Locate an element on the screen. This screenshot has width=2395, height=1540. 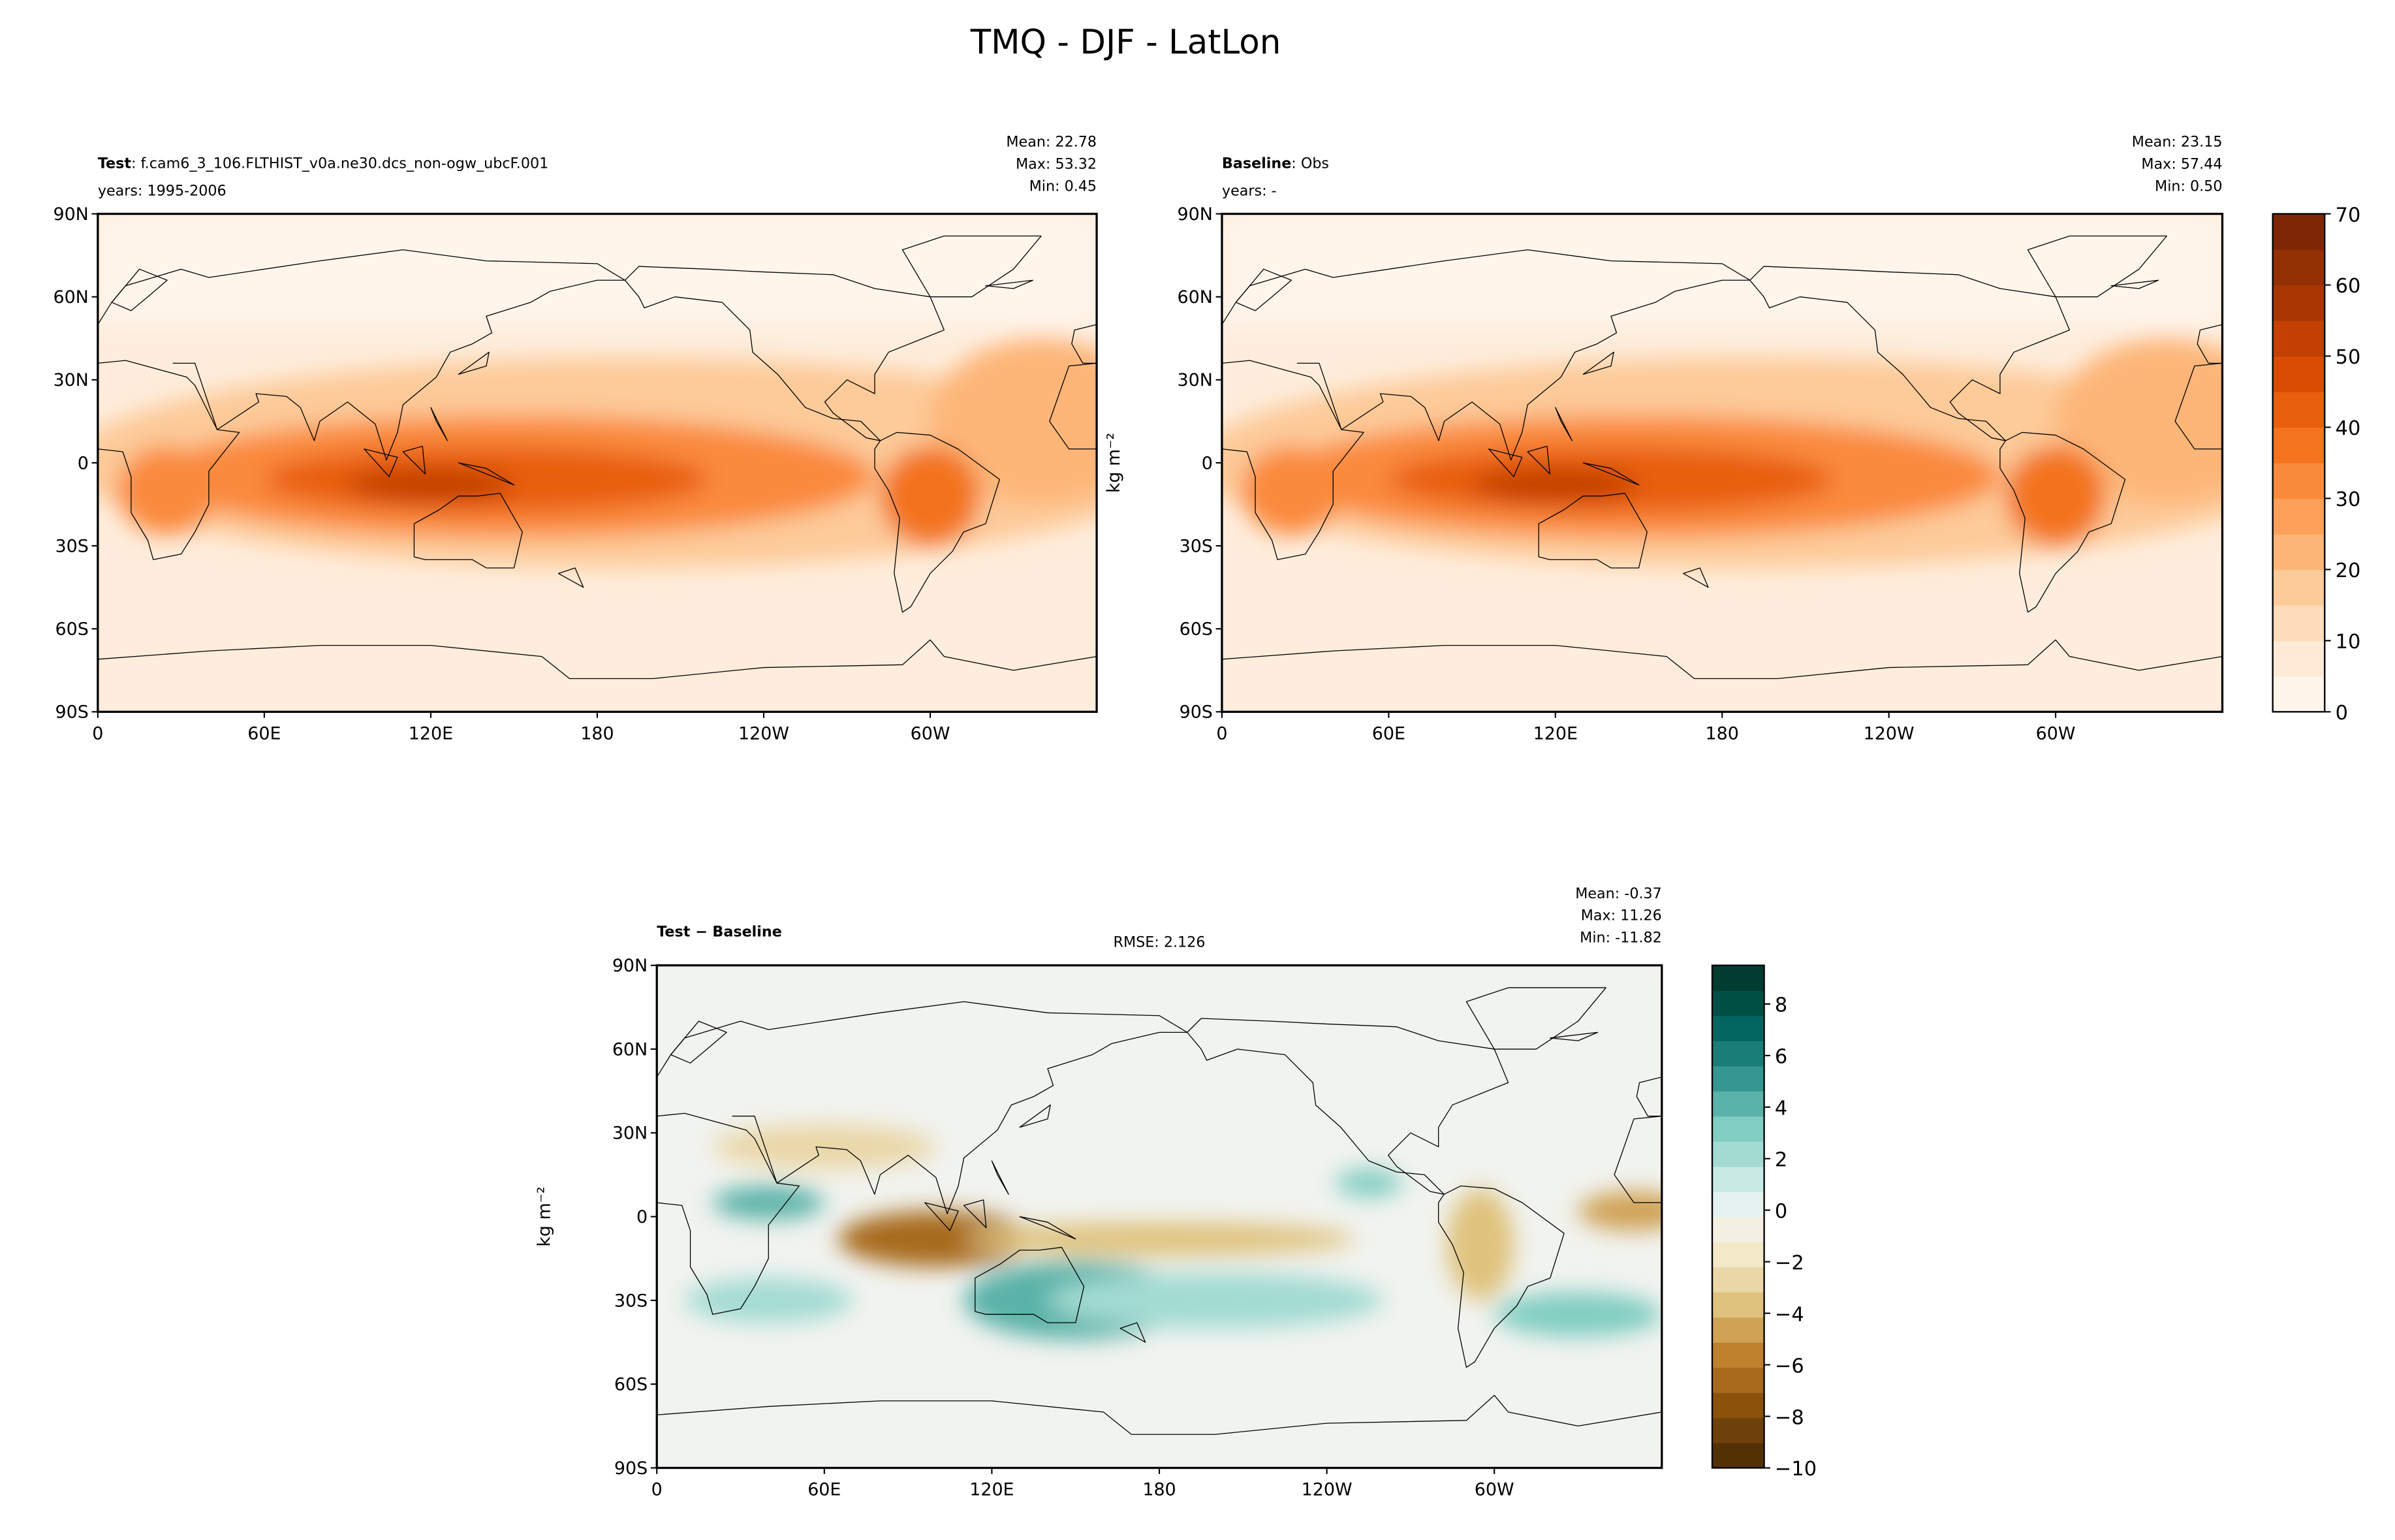
panel-label: Baseline: Obs is located at coordinates (1275, 163).